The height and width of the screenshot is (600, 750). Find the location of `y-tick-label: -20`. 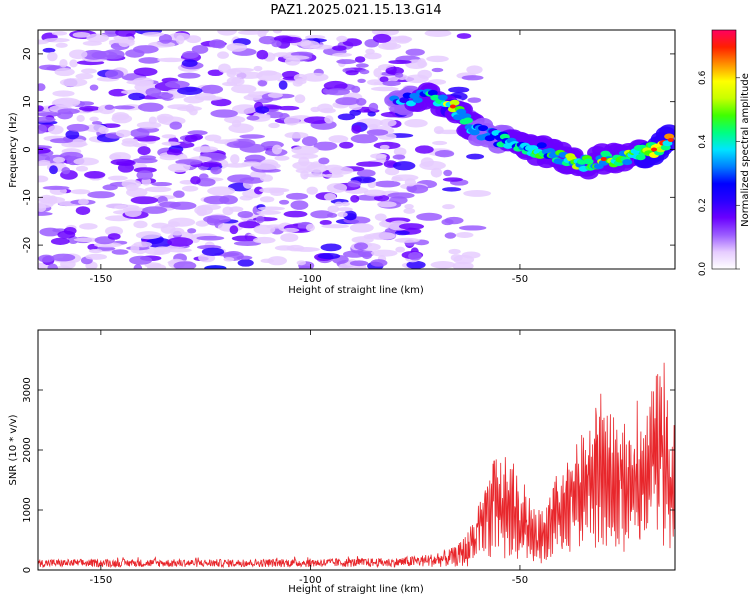

y-tick-label: -20 is located at coordinates (27, 245).